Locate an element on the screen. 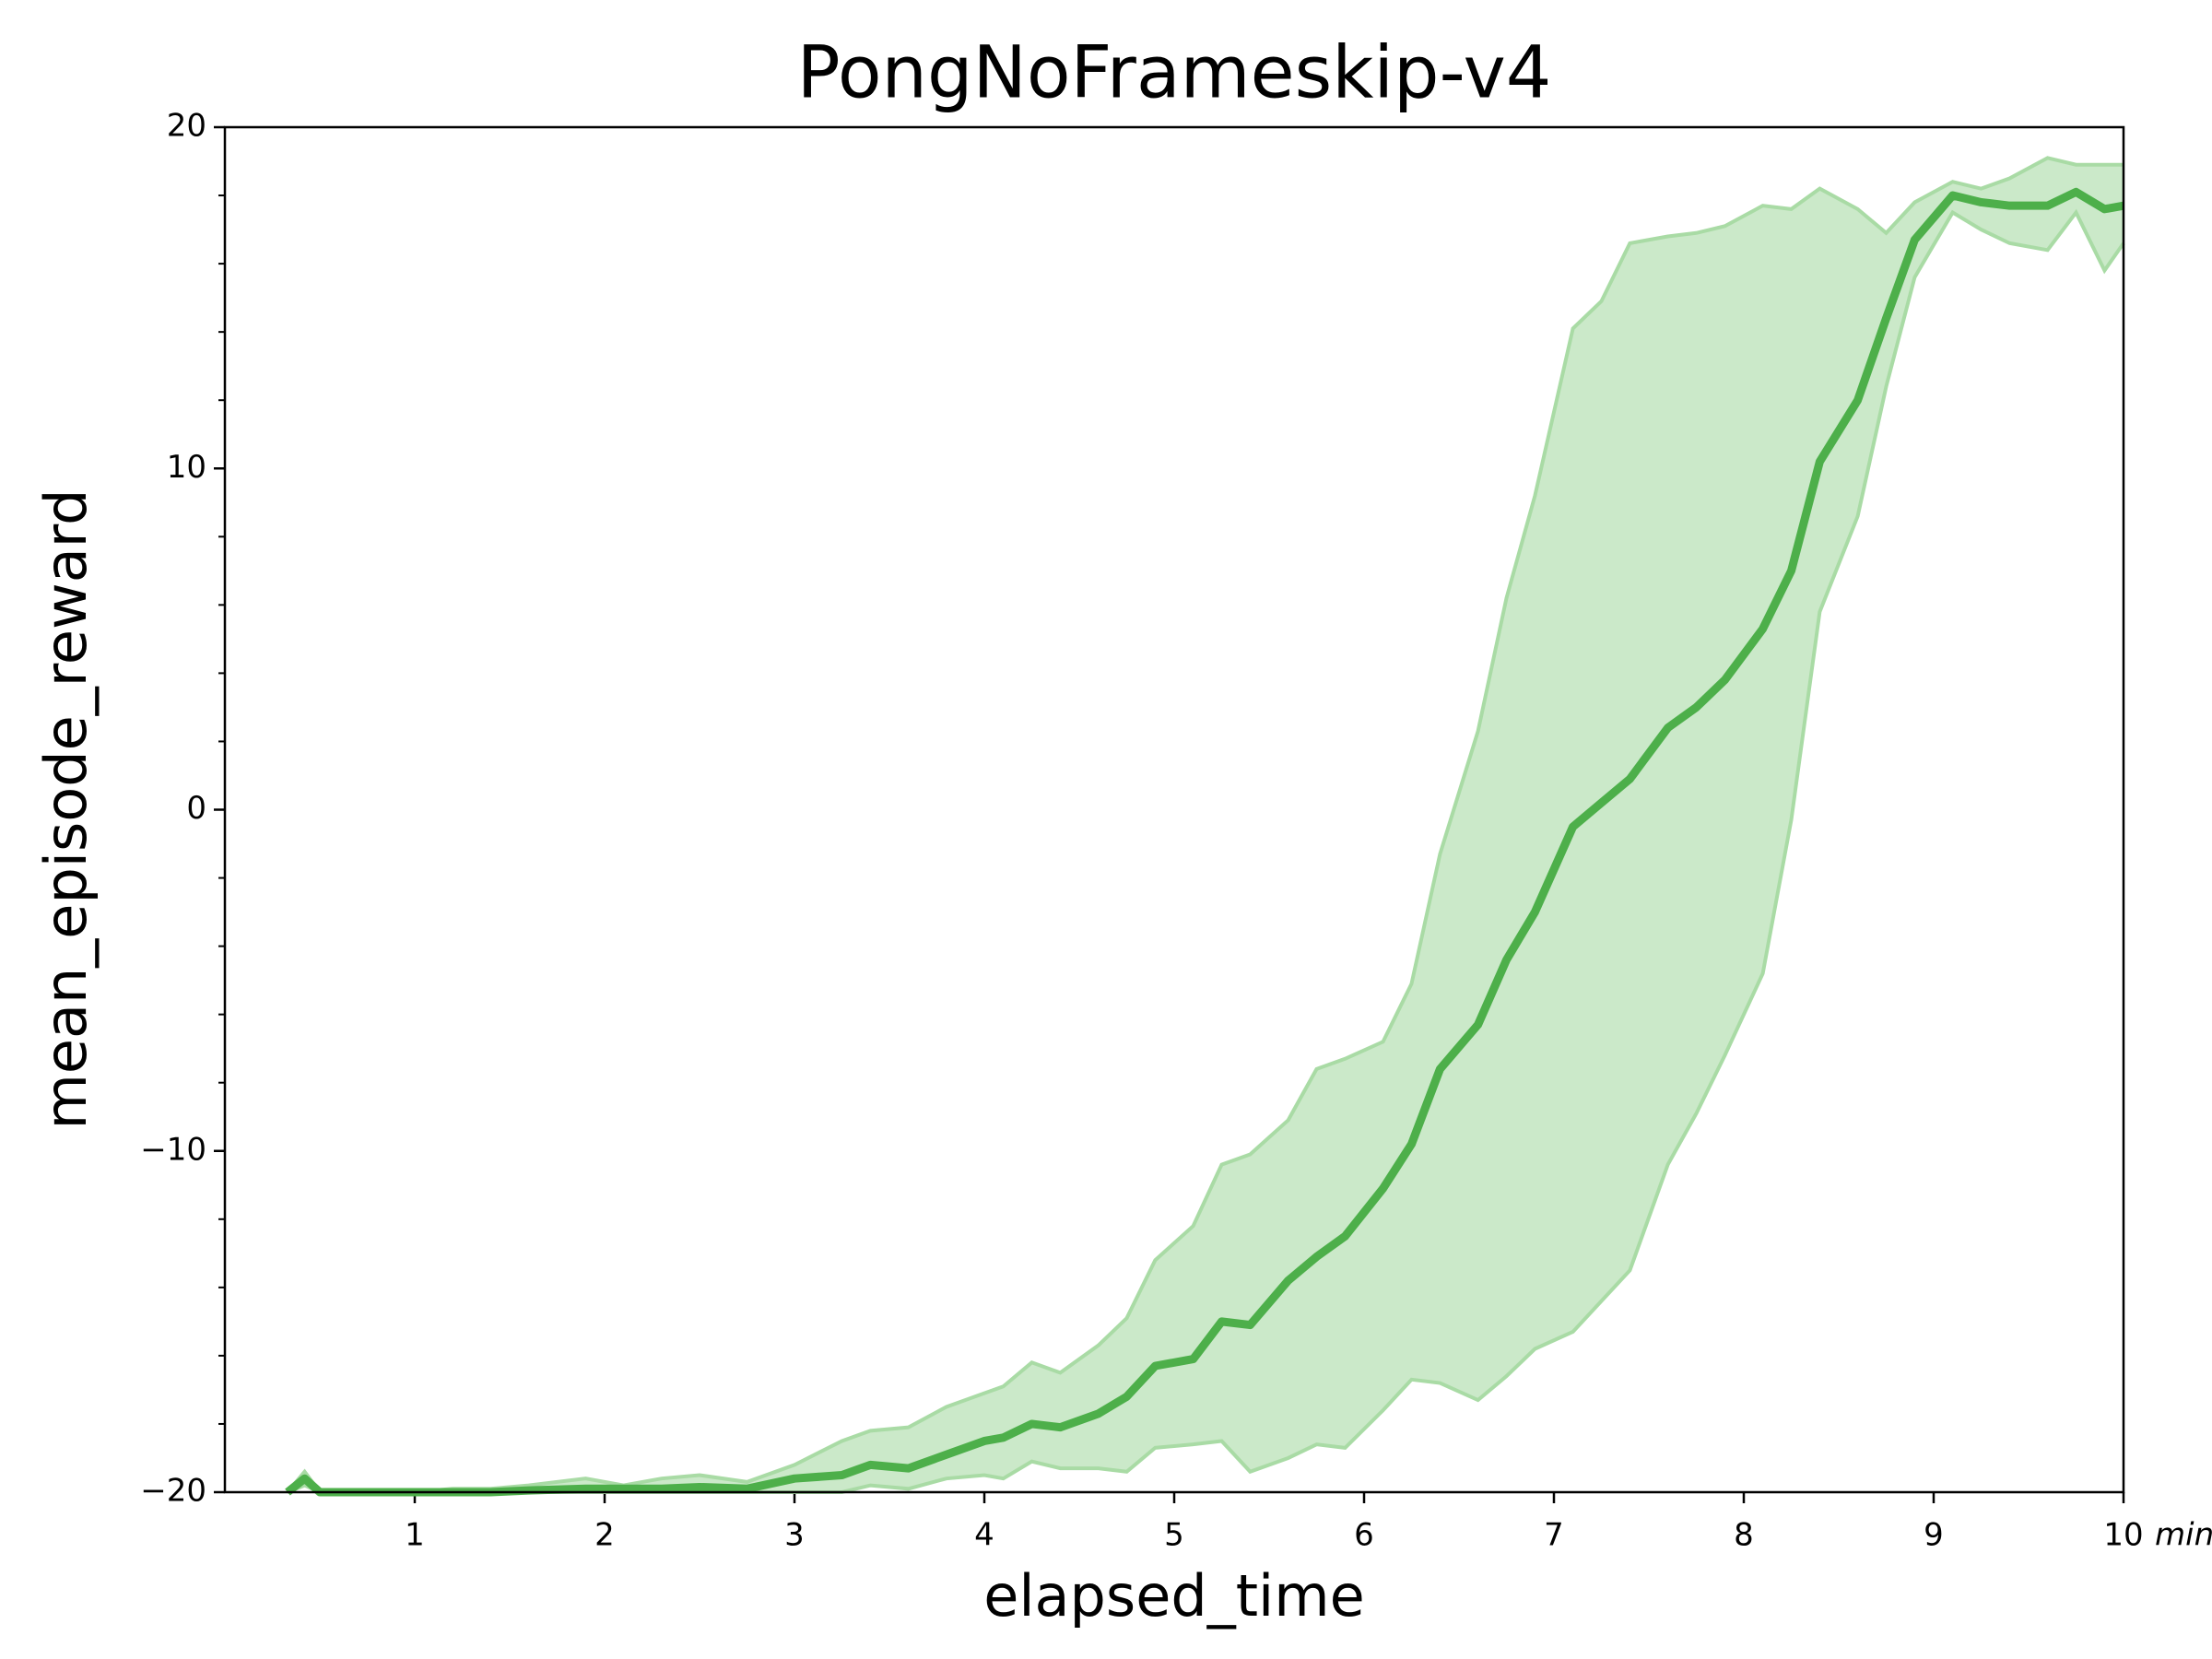  x-tick-label: 5 is located at coordinates (1174, 1535).